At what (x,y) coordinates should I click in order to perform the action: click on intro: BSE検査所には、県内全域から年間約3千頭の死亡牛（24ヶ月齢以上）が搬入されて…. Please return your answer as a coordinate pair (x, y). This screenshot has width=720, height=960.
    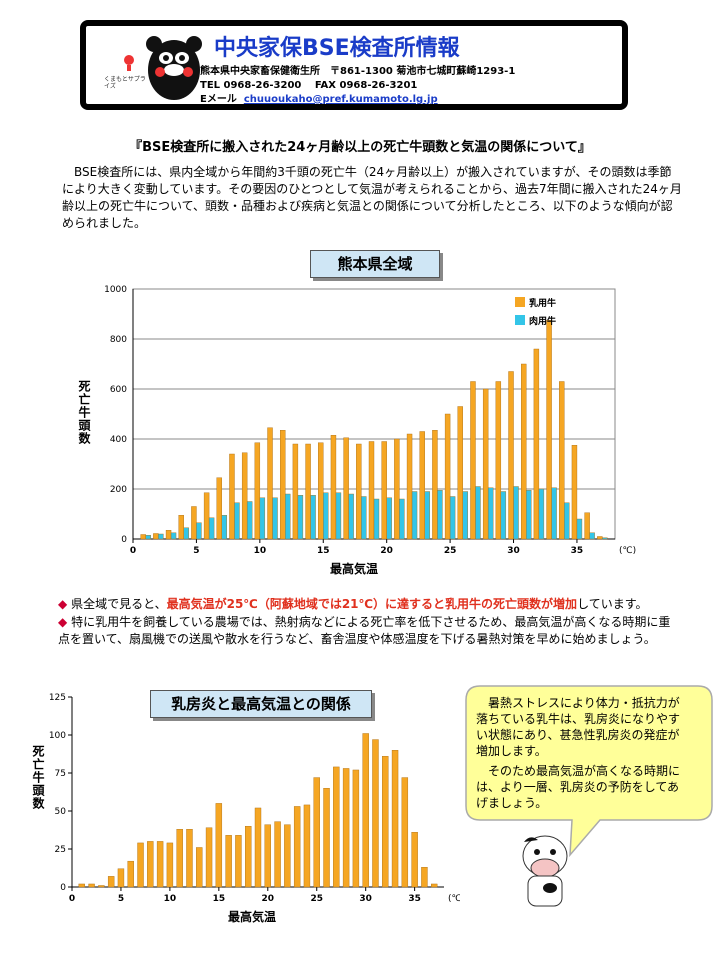
    Looking at the image, I should click on (372, 197).